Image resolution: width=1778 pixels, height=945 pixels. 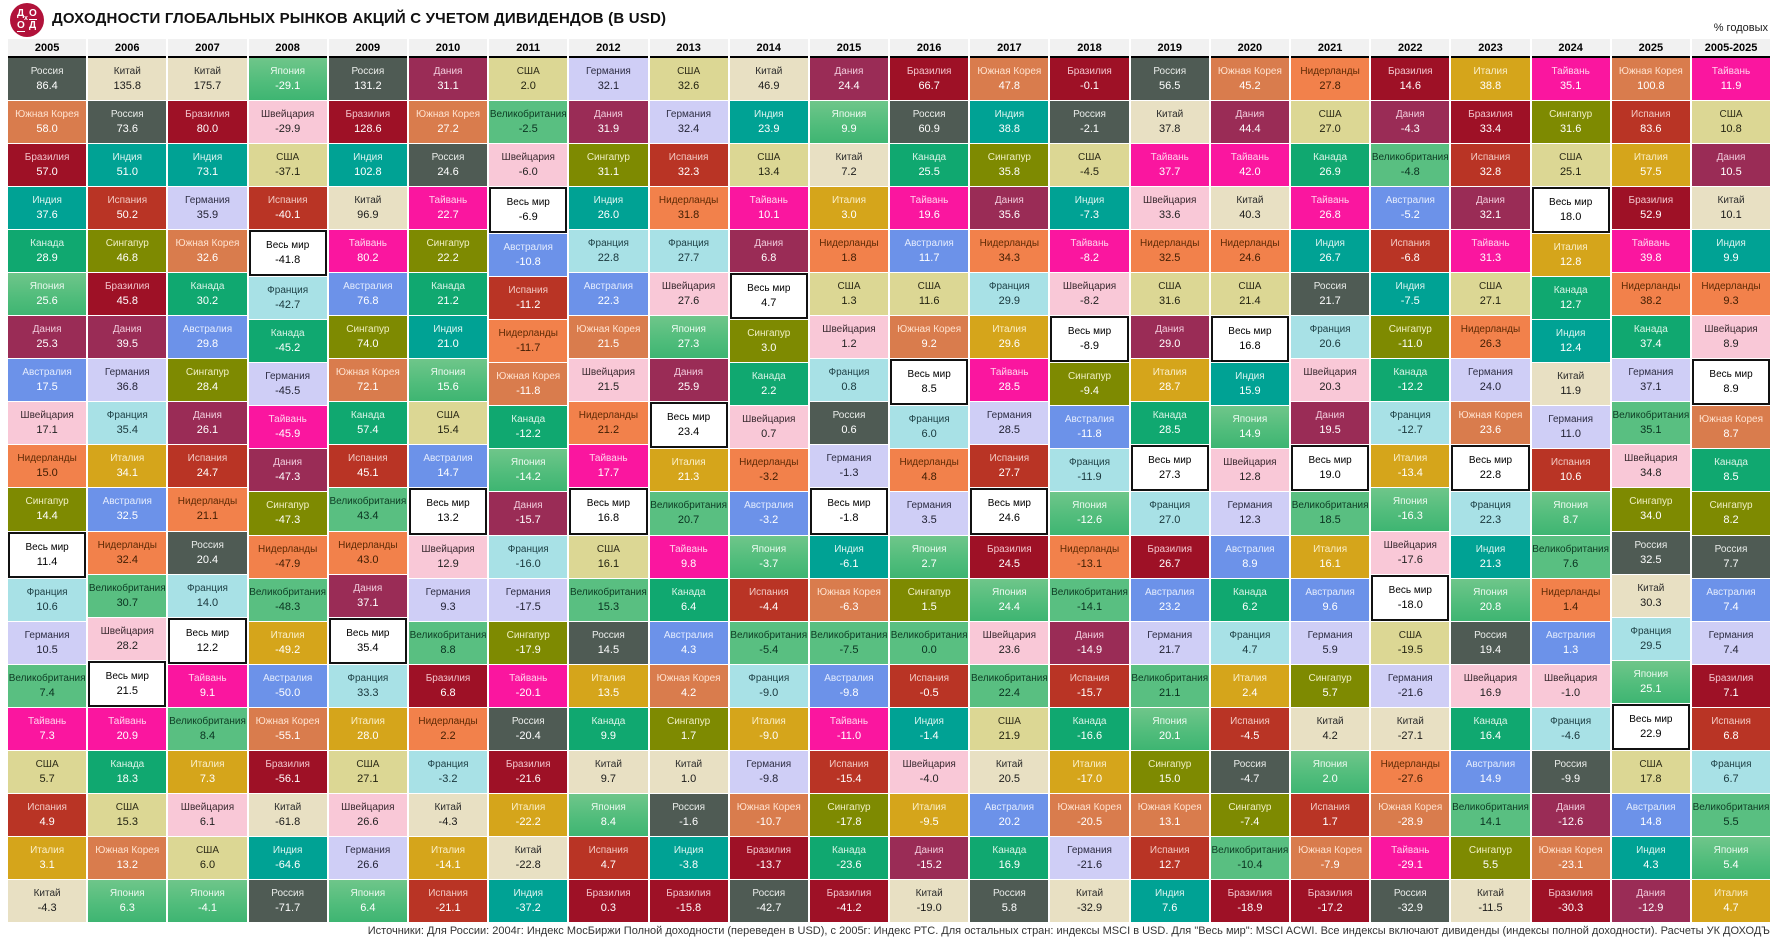 I want to click on return-cell: Швейцария 20.3, so click(x=1330, y=380).